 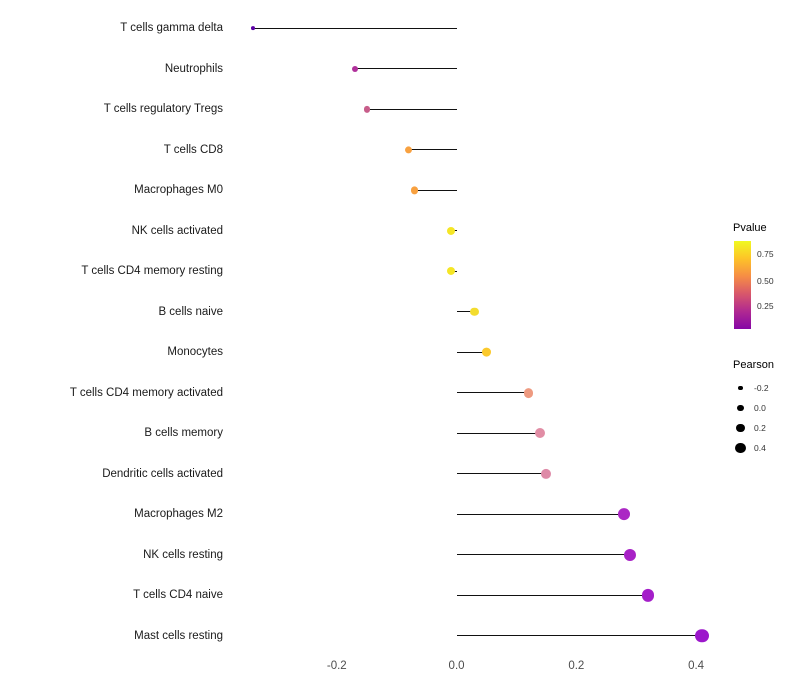 I want to click on lollipop-row: NK cells resting, so click(x=369, y=555).